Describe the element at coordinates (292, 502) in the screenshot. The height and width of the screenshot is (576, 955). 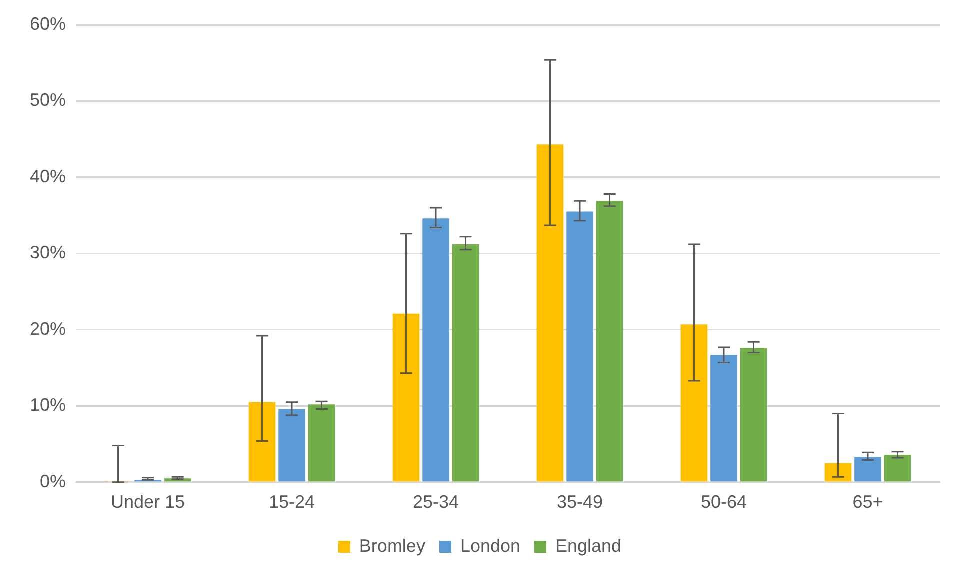
I see `x-tick-label: 15-24` at that location.